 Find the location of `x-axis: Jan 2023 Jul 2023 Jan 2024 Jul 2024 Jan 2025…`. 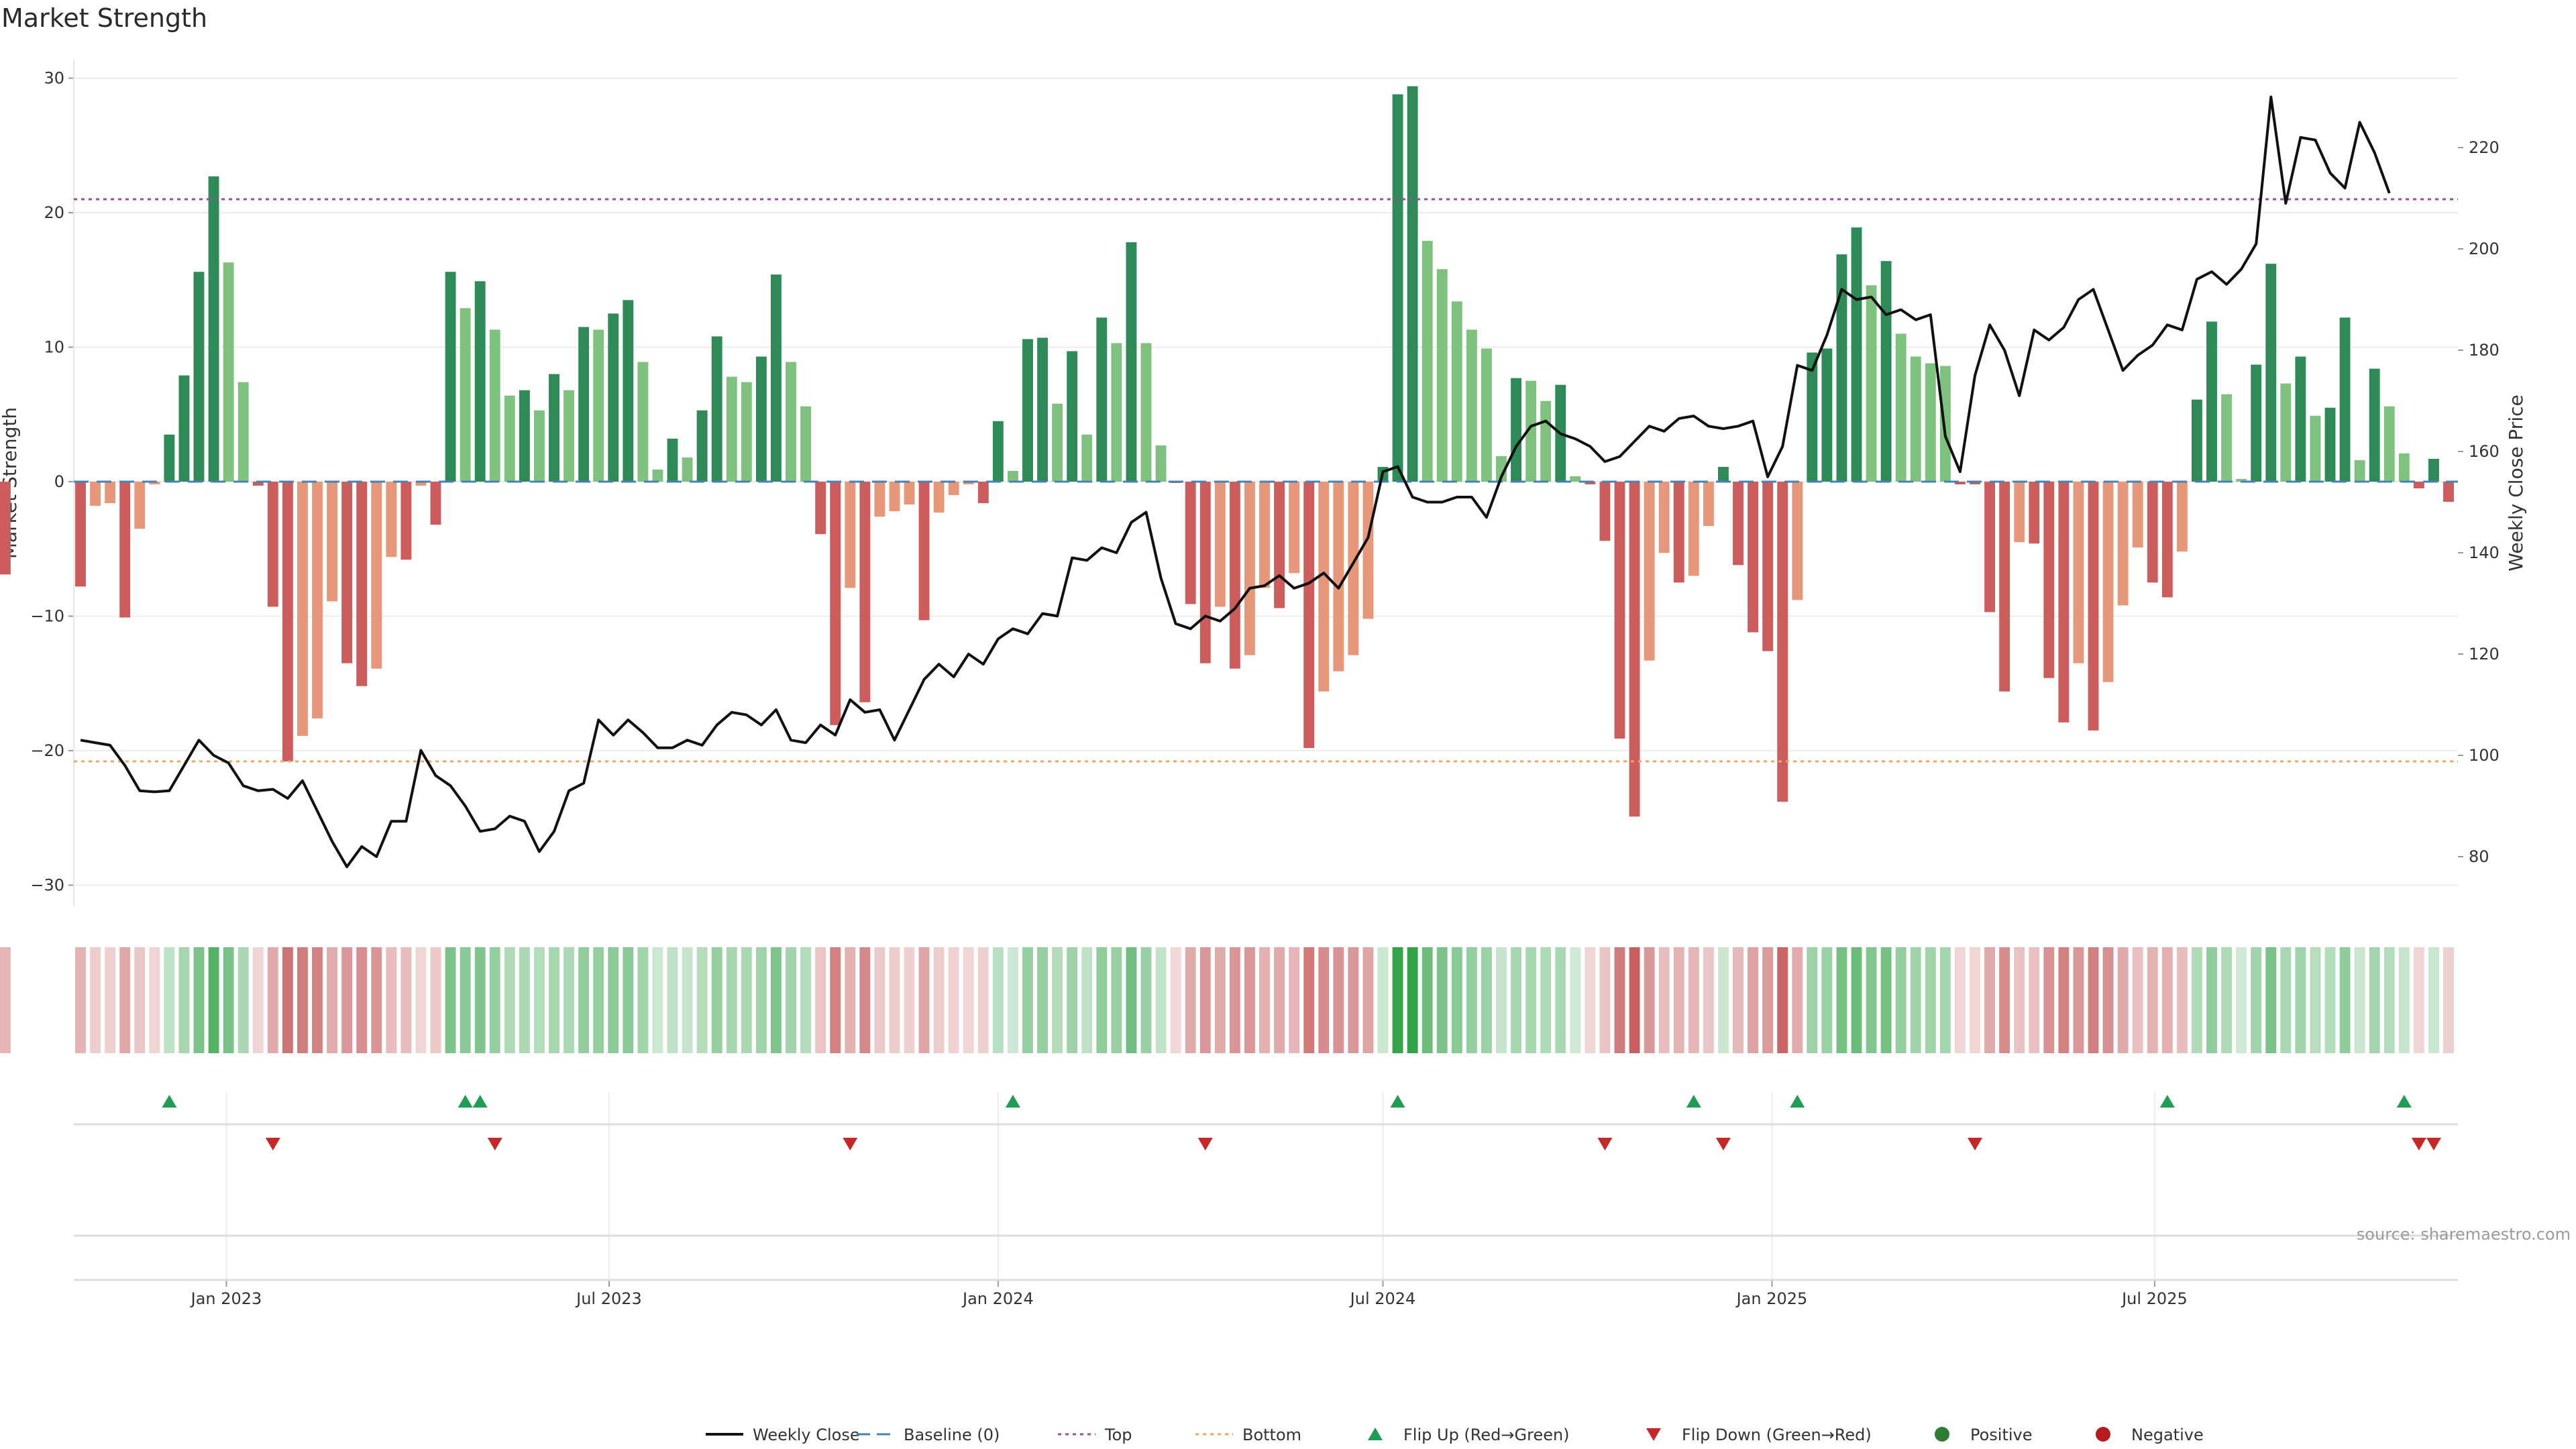

x-axis: Jan 2023 Jul 2023 Jan 2024 Jul 2024 Jan 2025… is located at coordinates (1266, 1200).